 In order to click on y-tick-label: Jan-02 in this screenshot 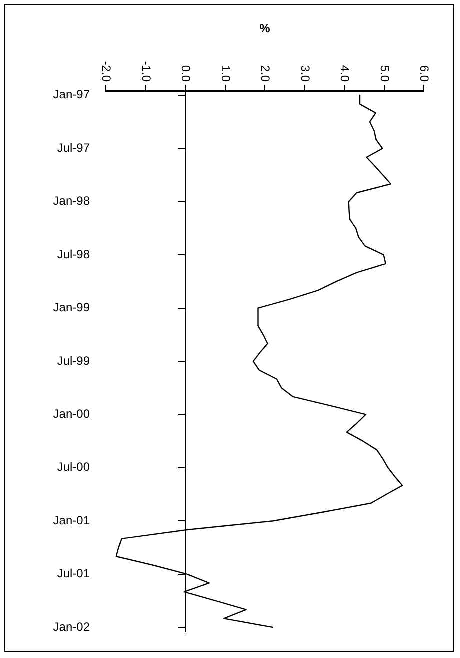, I will do `click(71, 627)`.